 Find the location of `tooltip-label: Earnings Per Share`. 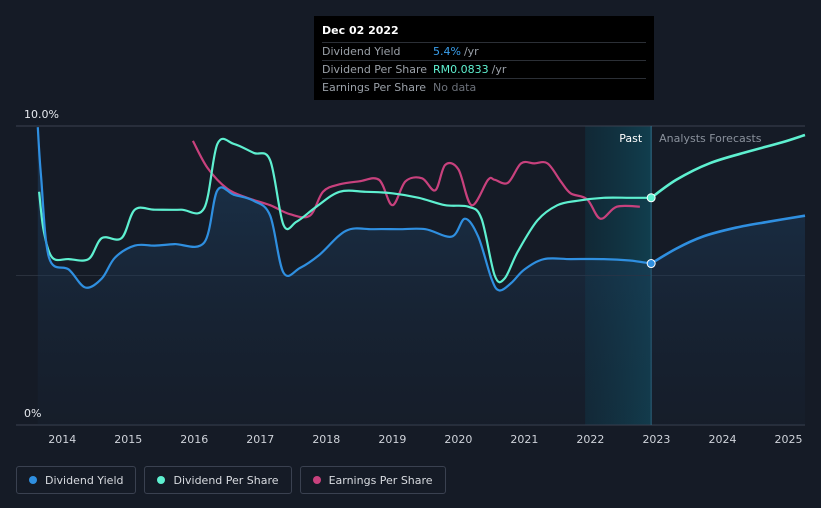

tooltip-label: Earnings Per Share is located at coordinates (374, 87).